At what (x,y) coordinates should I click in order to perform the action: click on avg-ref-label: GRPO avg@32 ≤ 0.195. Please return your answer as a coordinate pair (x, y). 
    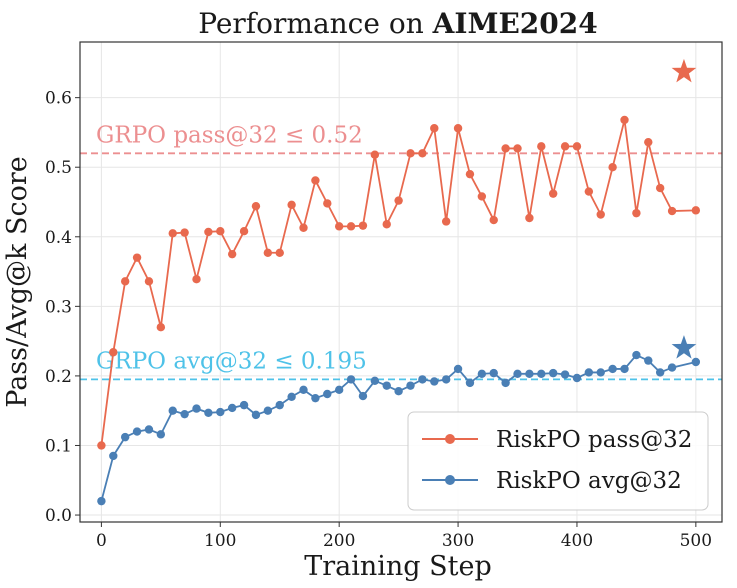
    Looking at the image, I should click on (231, 361).